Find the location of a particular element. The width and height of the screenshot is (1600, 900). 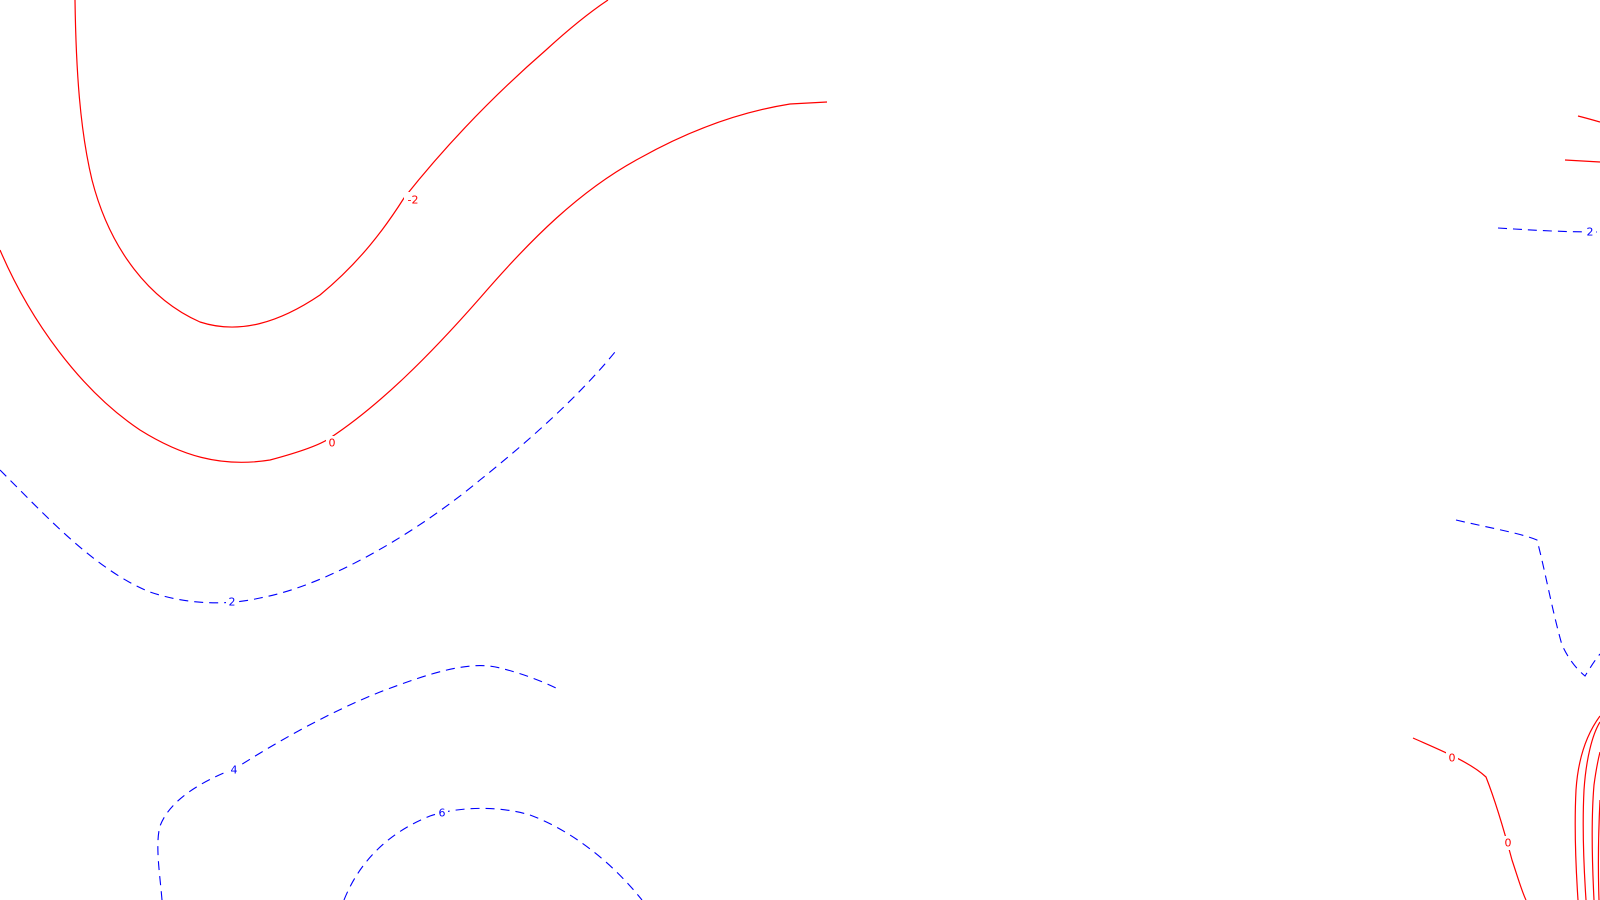

contour-label-4-left: 4 is located at coordinates (234, 770).